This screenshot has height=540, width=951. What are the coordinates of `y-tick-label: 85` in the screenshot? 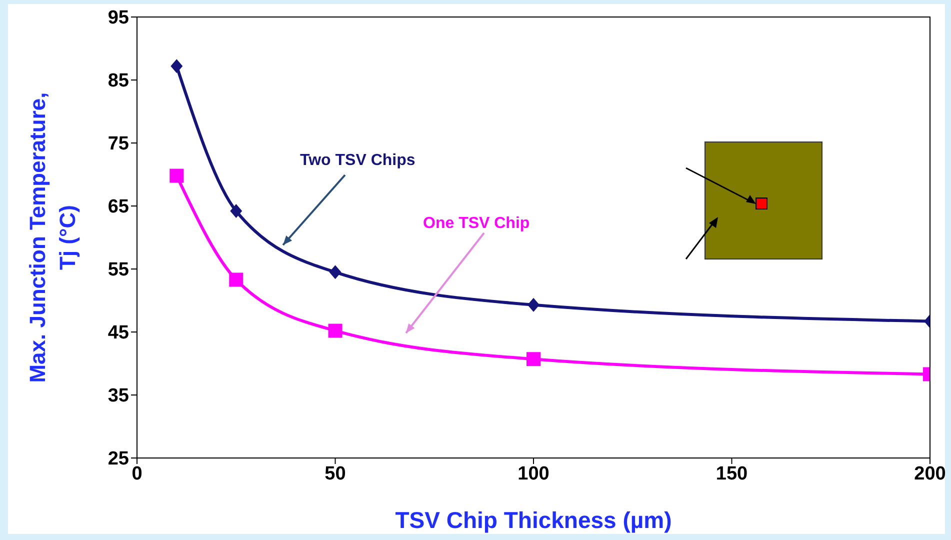 It's located at (119, 81).